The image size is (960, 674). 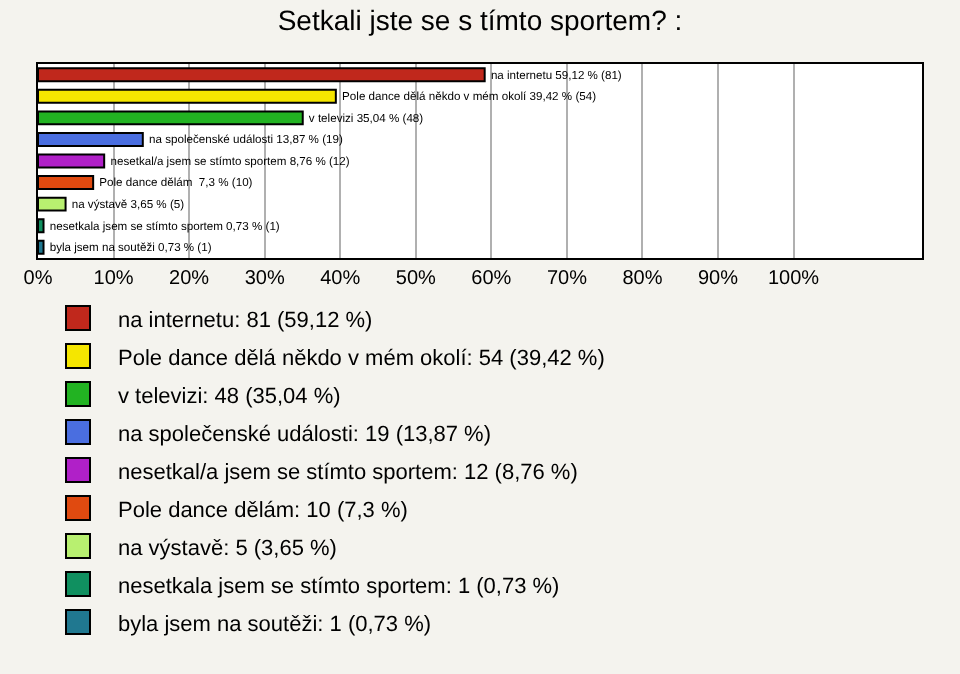 I want to click on legend-label: na internetu: 81 (59,12 %), so click(x=245, y=320).